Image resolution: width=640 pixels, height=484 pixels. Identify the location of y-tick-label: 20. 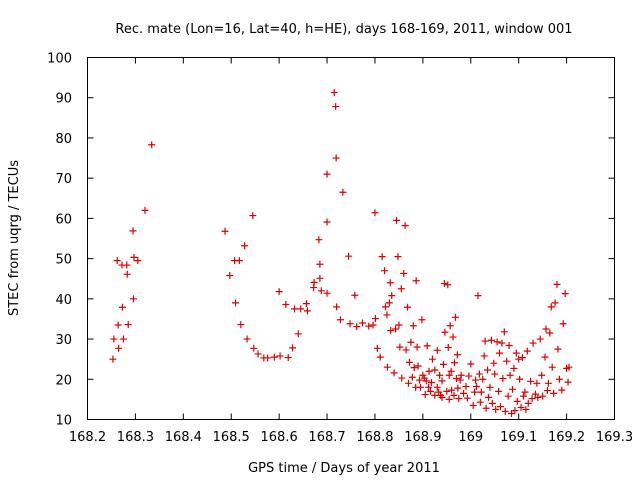
(63, 380).